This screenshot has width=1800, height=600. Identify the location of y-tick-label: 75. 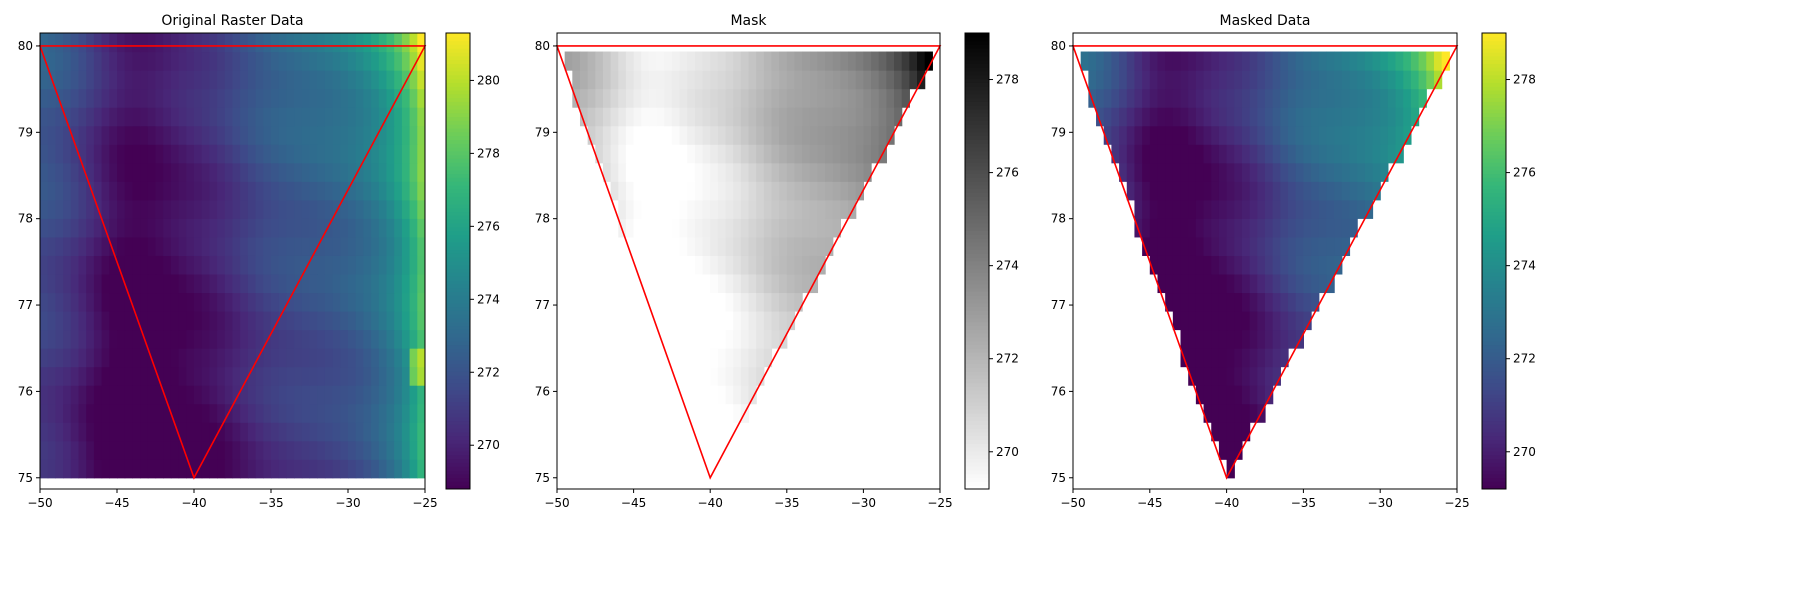
(25, 478).